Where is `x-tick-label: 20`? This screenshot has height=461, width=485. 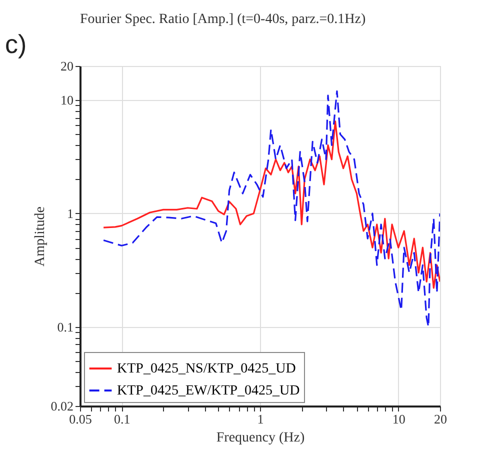
x-tick-label: 20 is located at coordinates (440, 419).